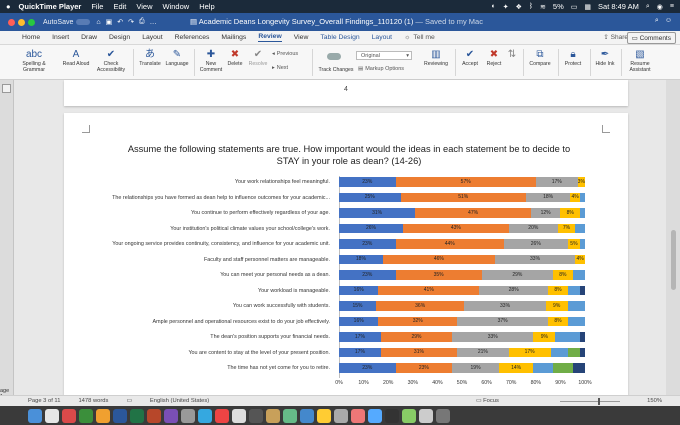 The width and height of the screenshot is (680, 425). I want to click on tab-table-layout: Layout, so click(382, 37).